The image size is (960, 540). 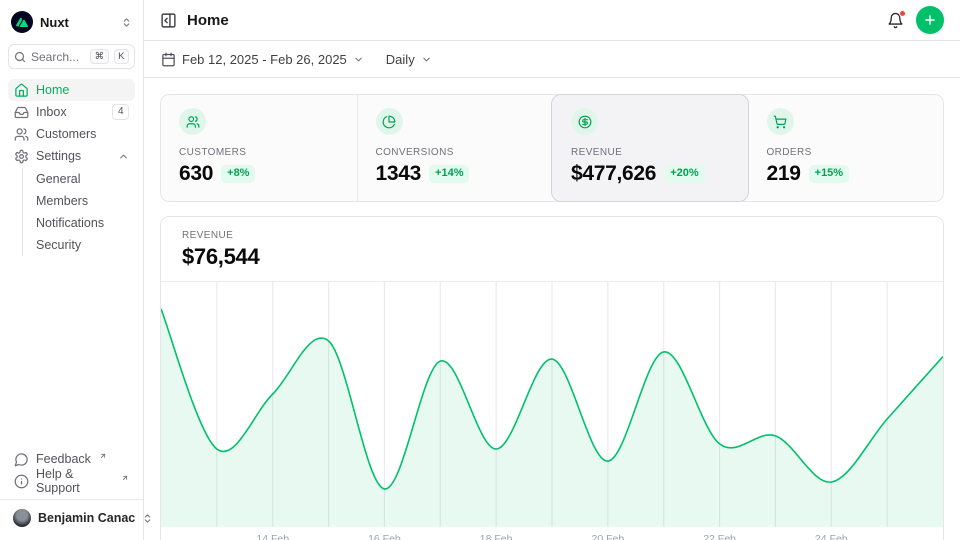 What do you see at coordinates (58, 179) in the screenshot?
I see `sub-item-label: General` at bounding box center [58, 179].